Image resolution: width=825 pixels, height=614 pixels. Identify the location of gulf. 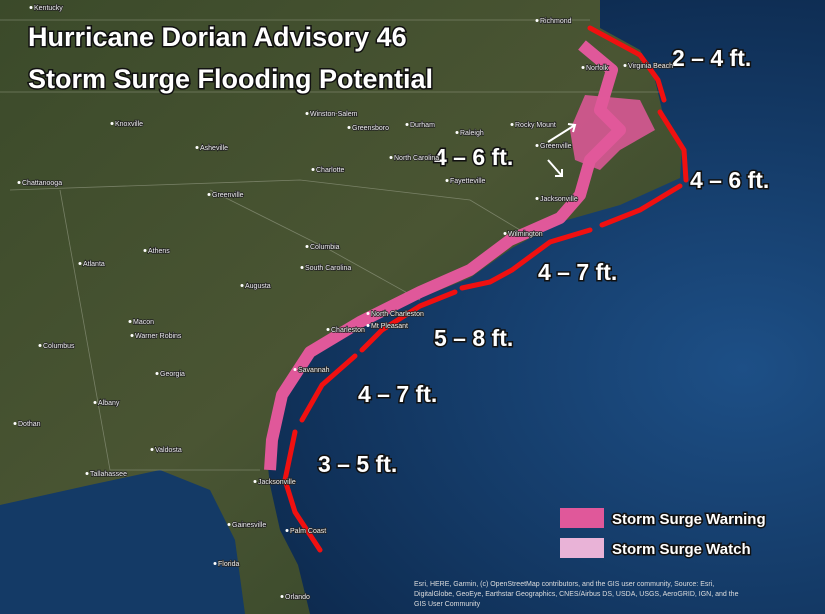
(122, 542).